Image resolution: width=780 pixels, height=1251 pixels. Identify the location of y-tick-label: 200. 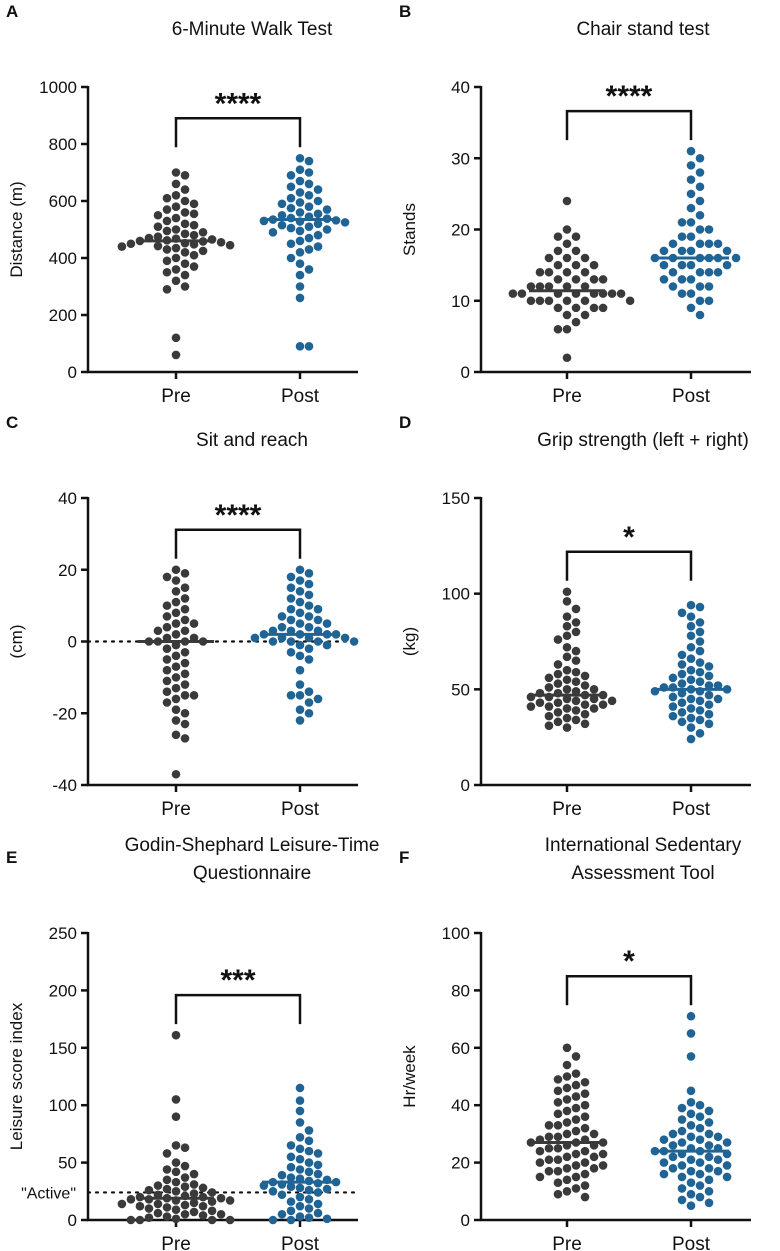
(63, 315).